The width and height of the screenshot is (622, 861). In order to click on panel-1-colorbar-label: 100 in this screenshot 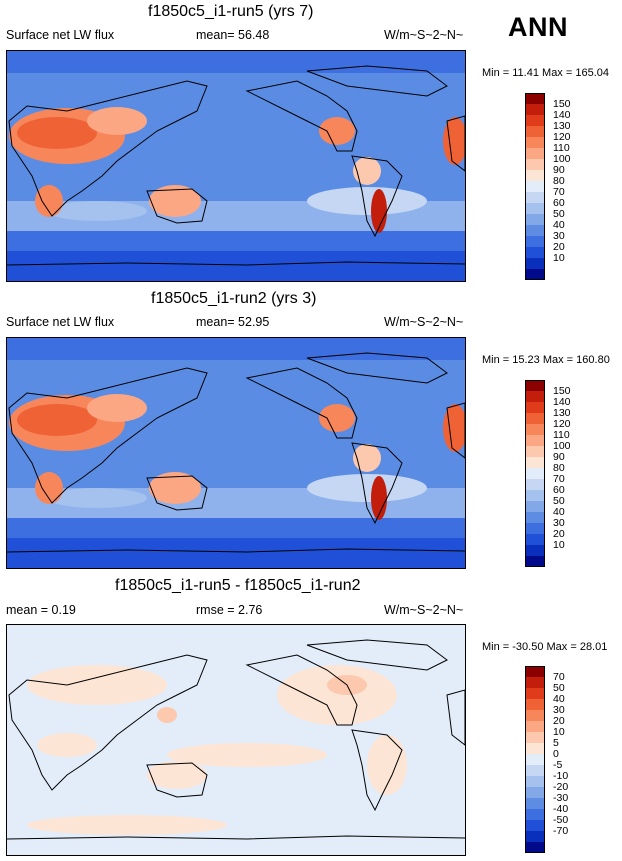, I will do `click(562, 159)`.